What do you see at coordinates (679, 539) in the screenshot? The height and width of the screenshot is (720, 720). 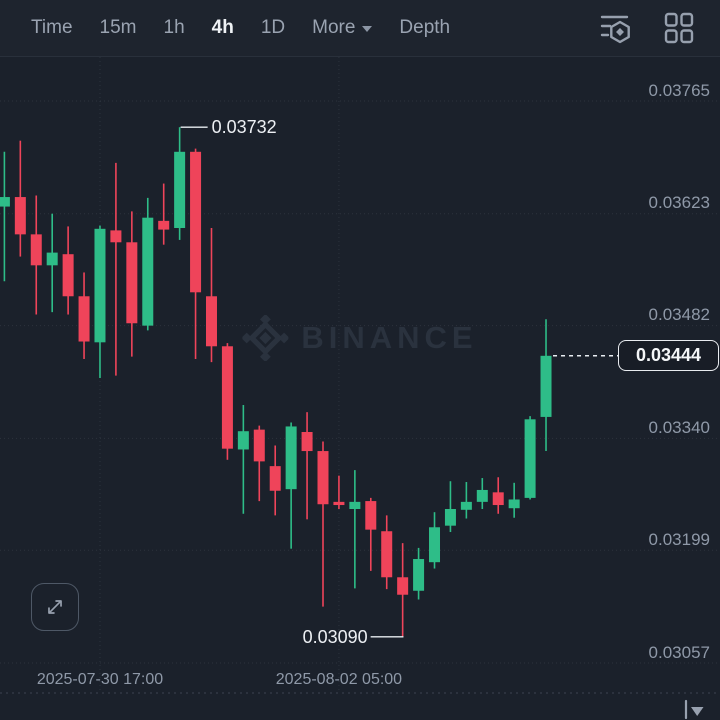 I see `price-axis-label: 0.03199` at bounding box center [679, 539].